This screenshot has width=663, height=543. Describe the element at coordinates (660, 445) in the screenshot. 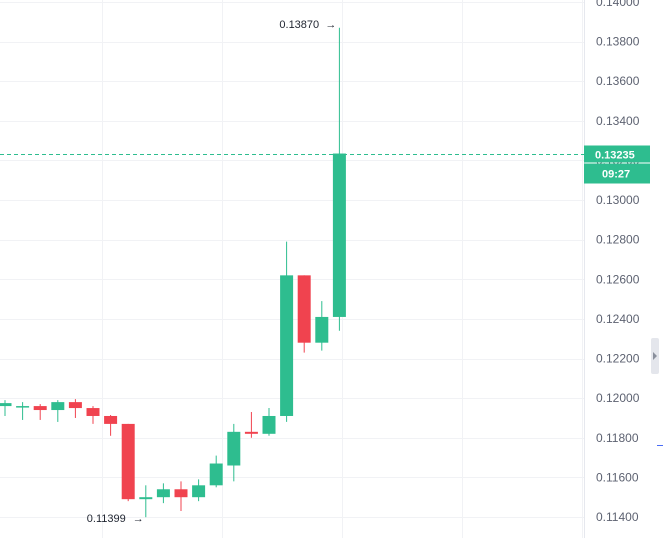

I see `axis-marker` at that location.